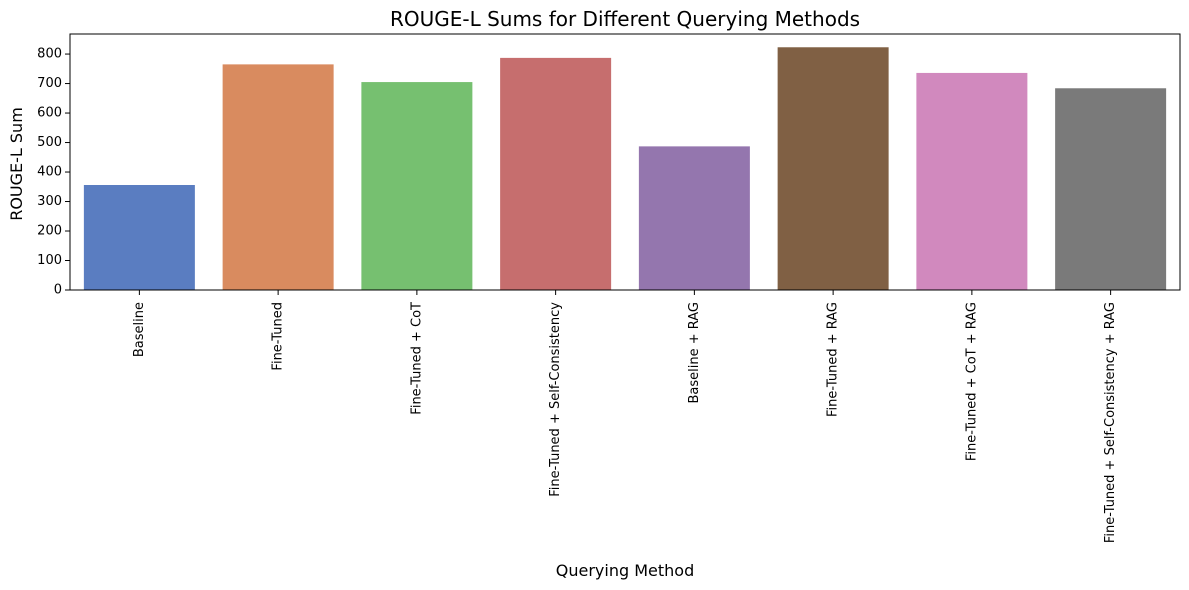  I want to click on y-axis-label: ROUGE-L Sum, so click(16, 164).